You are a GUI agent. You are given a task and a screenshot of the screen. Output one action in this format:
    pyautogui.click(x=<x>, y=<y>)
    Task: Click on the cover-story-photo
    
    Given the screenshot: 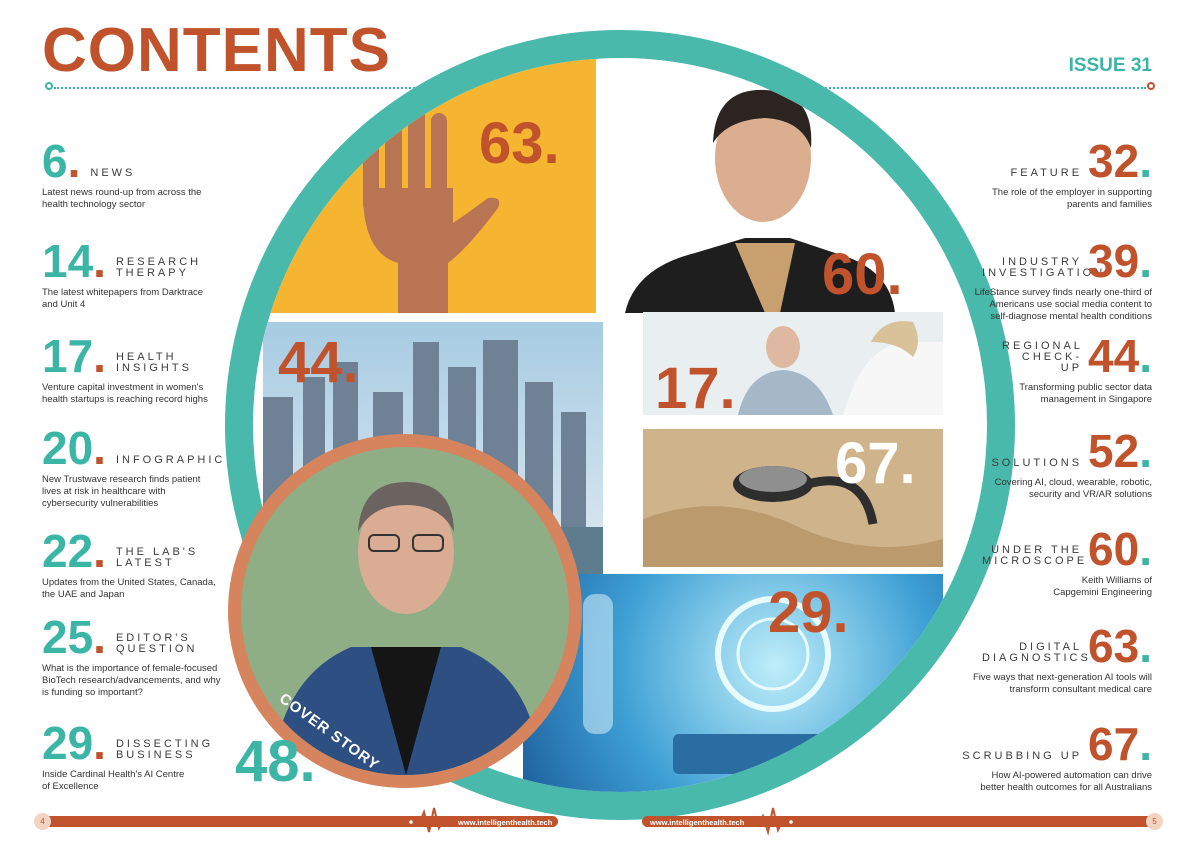 What is the action you would take?
    pyautogui.click(x=405, y=611)
    